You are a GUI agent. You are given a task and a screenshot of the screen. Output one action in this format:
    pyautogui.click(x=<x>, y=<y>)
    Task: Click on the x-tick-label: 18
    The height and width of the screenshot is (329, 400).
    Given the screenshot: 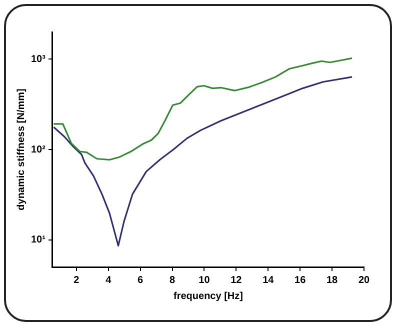 What is the action you would take?
    pyautogui.click(x=332, y=280)
    